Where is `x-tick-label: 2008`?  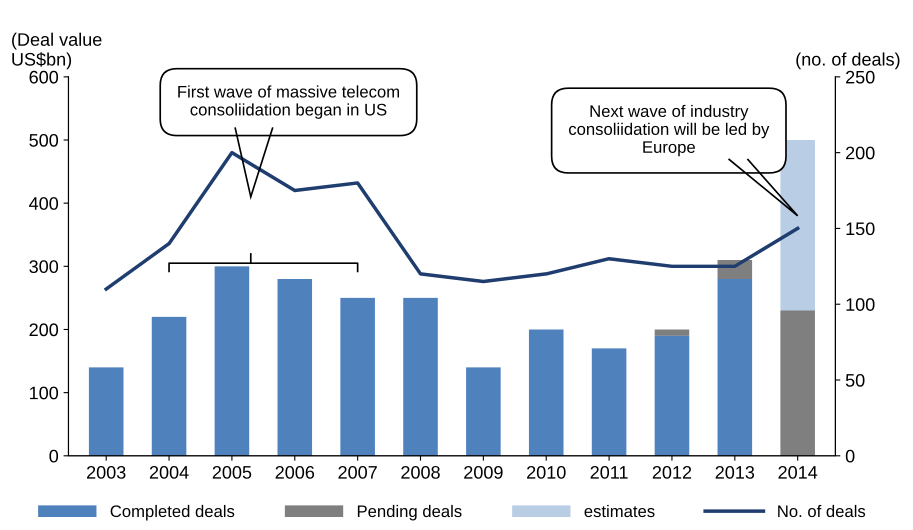 x-tick-label: 2008 is located at coordinates (420, 472).